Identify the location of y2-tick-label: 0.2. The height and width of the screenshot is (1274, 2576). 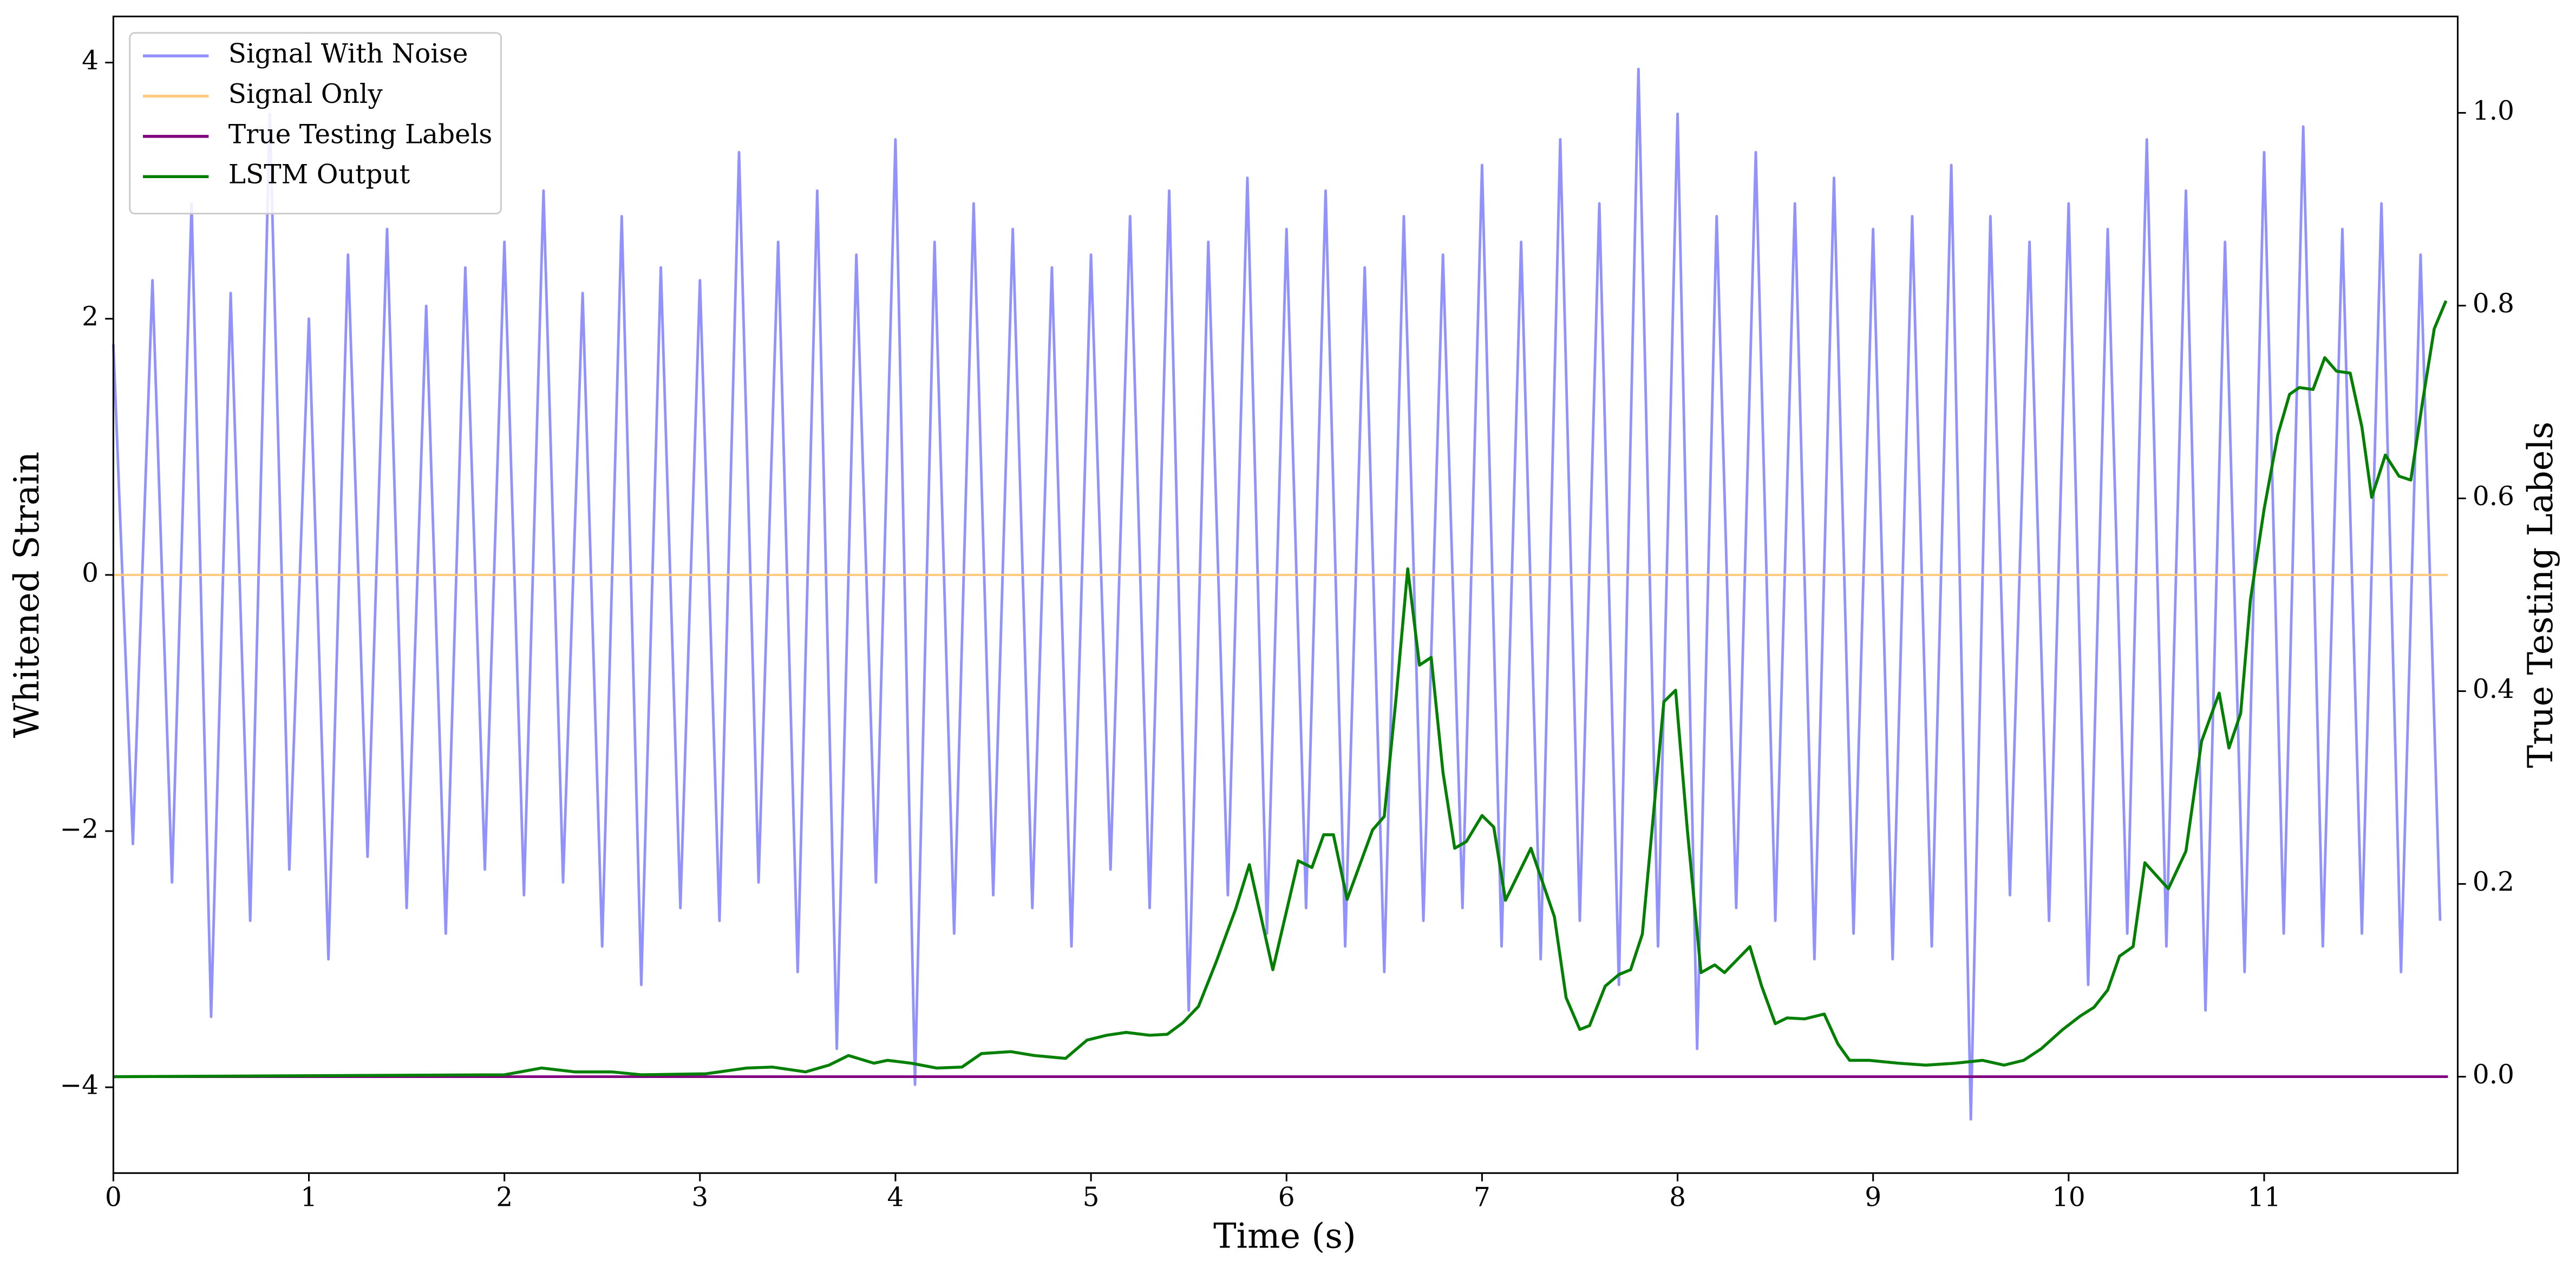
(2493, 882).